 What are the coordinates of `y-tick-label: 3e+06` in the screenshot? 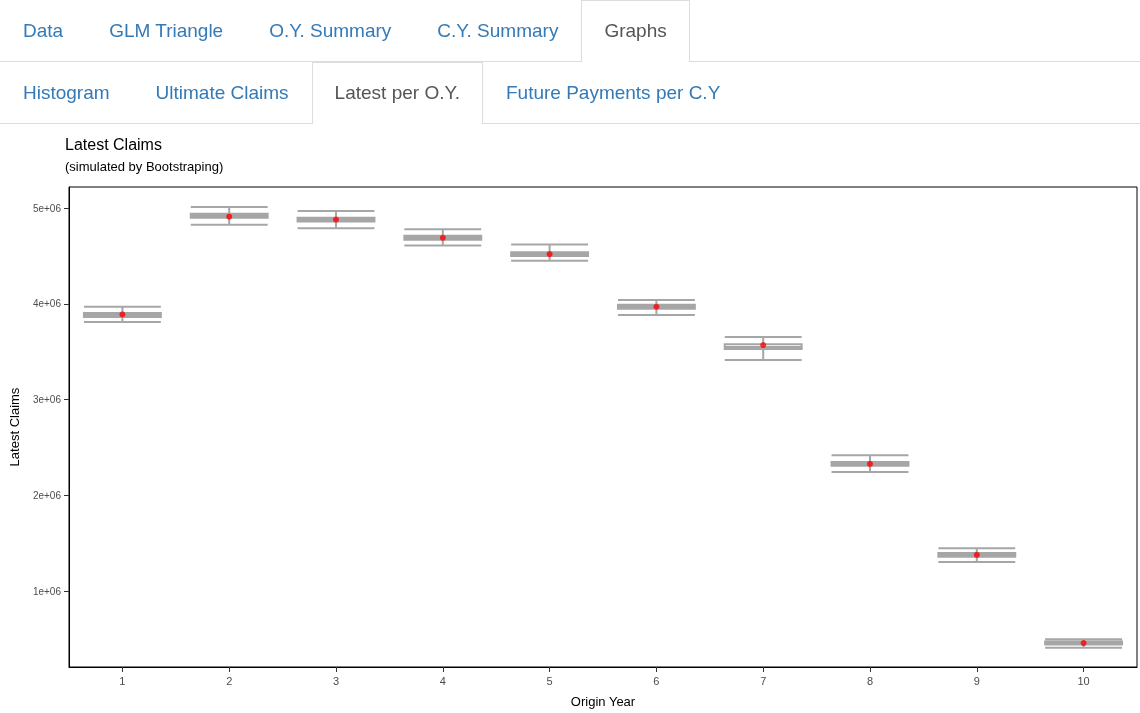 It's located at (47, 400).